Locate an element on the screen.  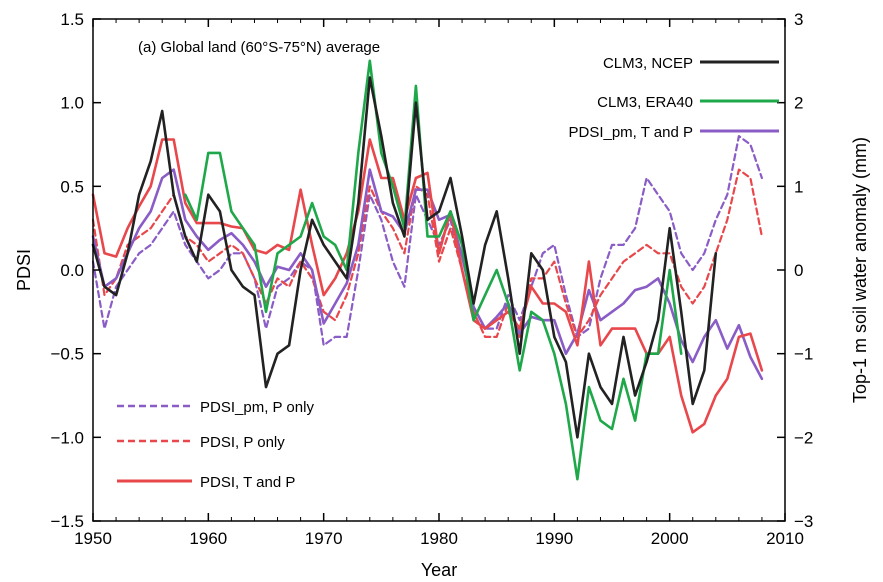
y-tick-label: 1.5 is located at coordinates (72, 19).